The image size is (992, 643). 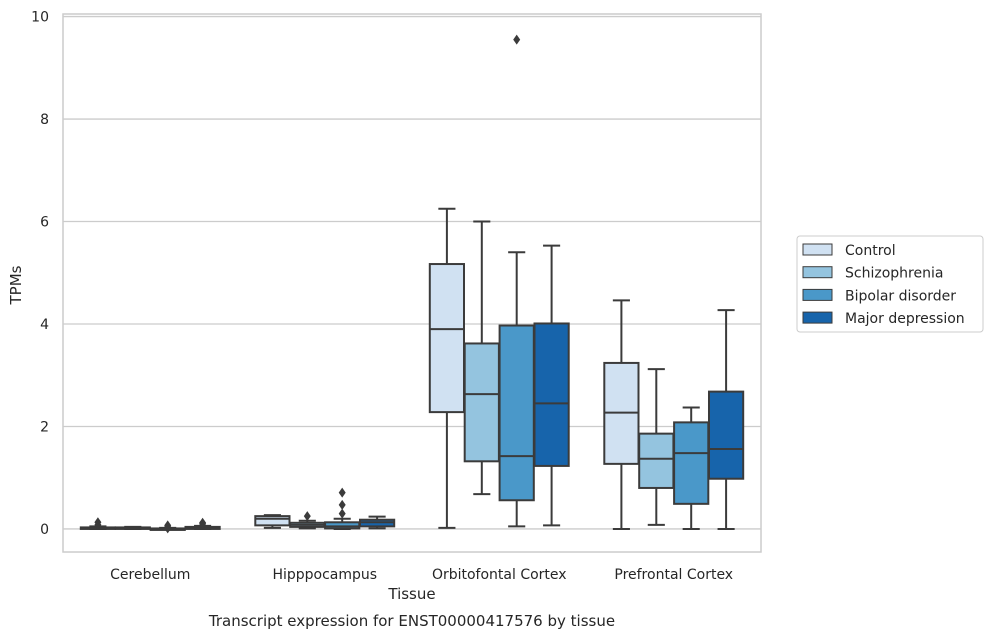 I want to click on x-tick-label: Cerebellum, so click(x=150, y=575).